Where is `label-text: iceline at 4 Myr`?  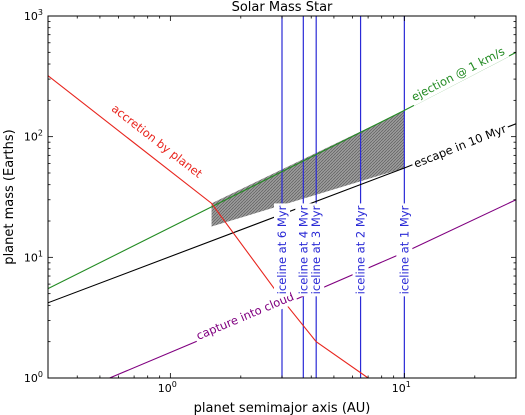 label-text: iceline at 4 Myr is located at coordinates (303, 249).